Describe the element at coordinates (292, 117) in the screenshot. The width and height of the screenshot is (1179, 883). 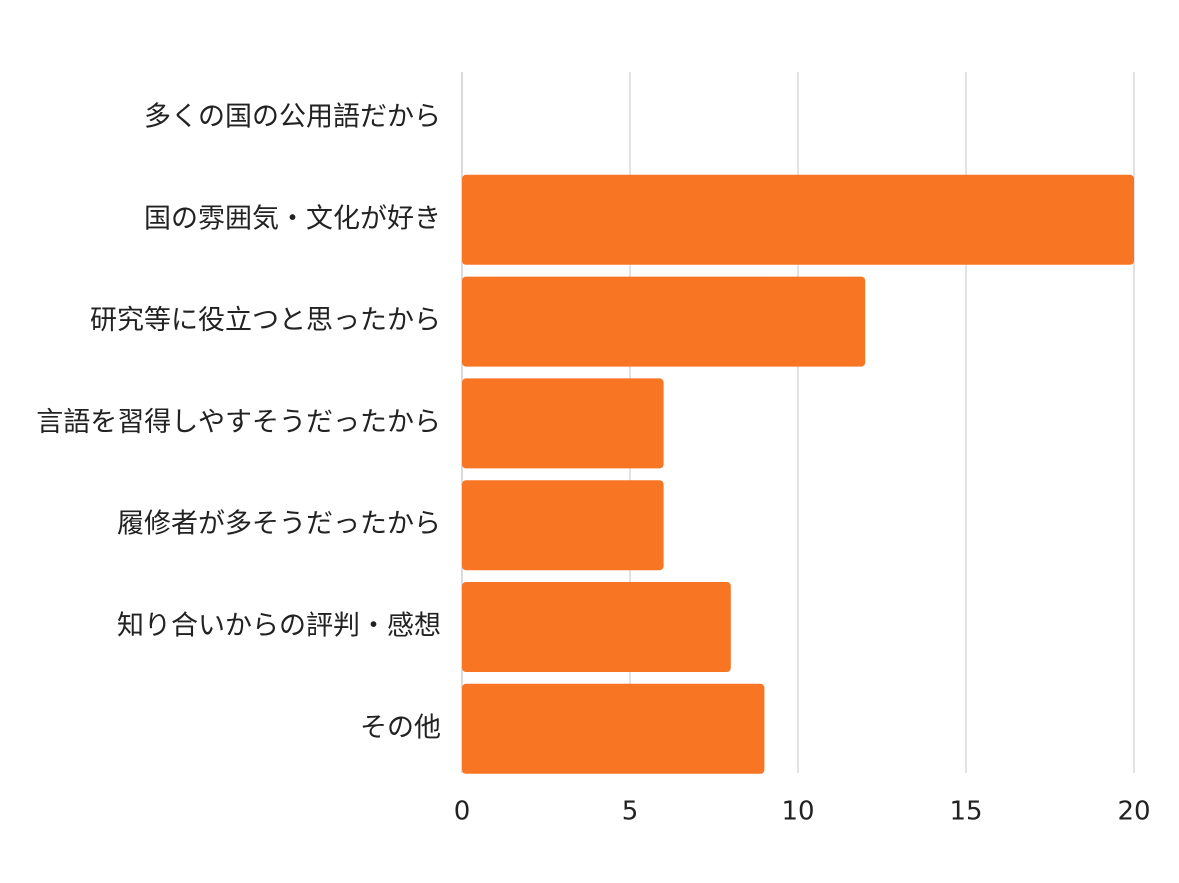
I see `category-label: 多くの国の公用語だから` at that location.